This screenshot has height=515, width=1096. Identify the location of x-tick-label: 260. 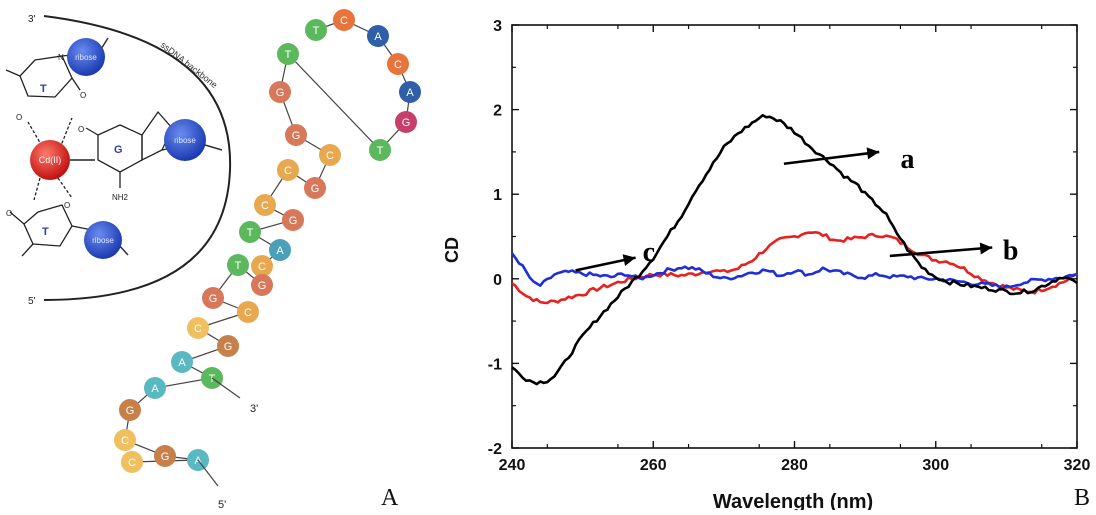
(653, 465).